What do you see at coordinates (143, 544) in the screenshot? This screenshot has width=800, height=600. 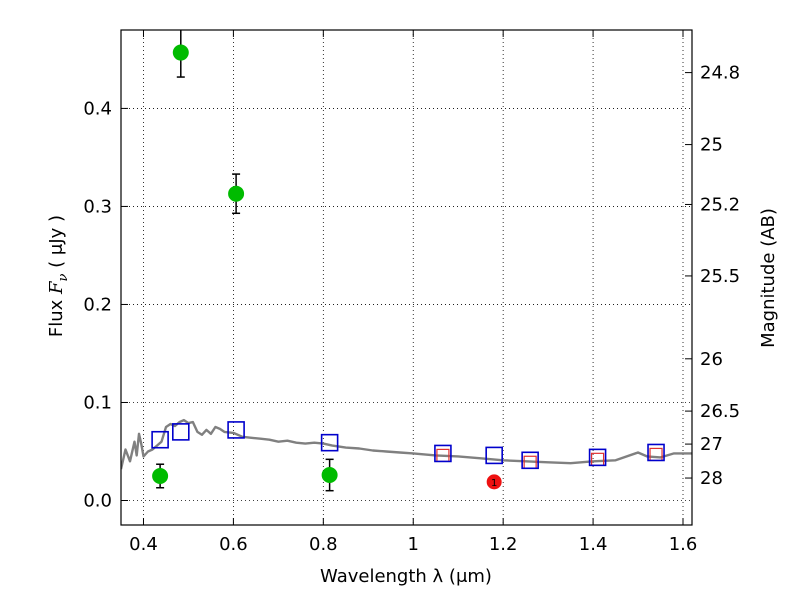 I see `x-tick-label: 0.4` at bounding box center [143, 544].